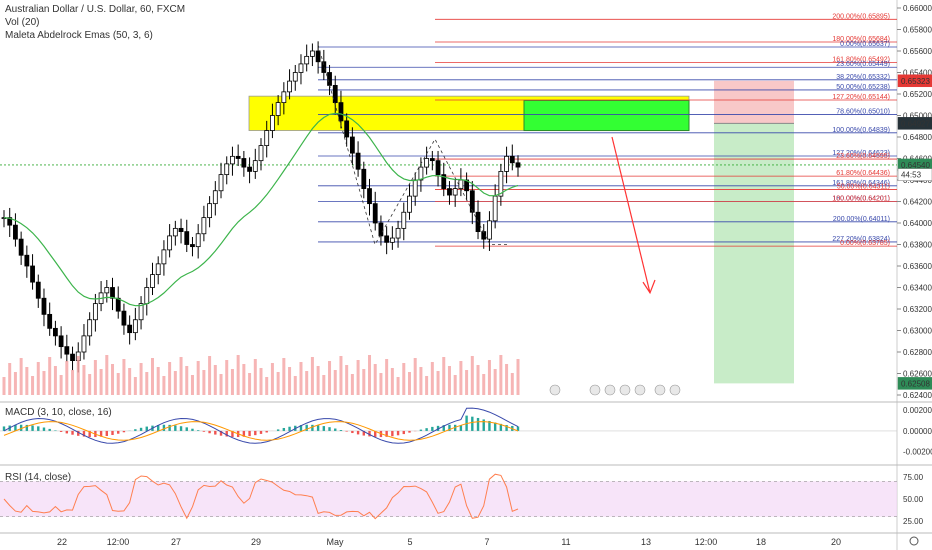  What do you see at coordinates (861, 60) in the screenshot?
I see `fib-level-label: 161.80%(0.65492)` at bounding box center [861, 60].